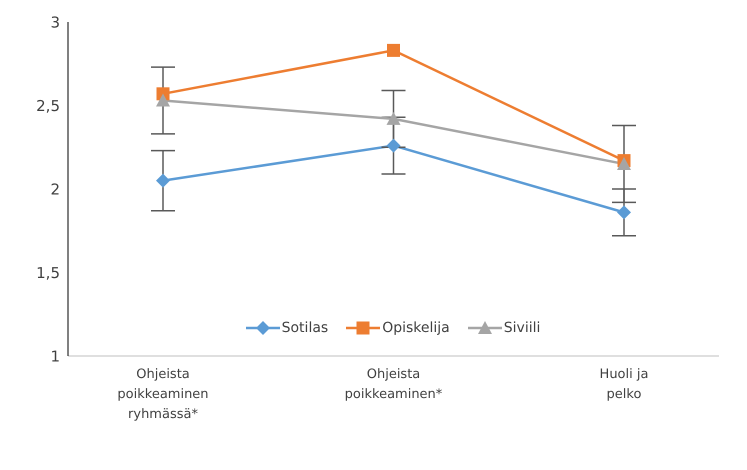  Describe the element at coordinates (521, 328) in the screenshot. I see `legend-label: Siviili` at that location.